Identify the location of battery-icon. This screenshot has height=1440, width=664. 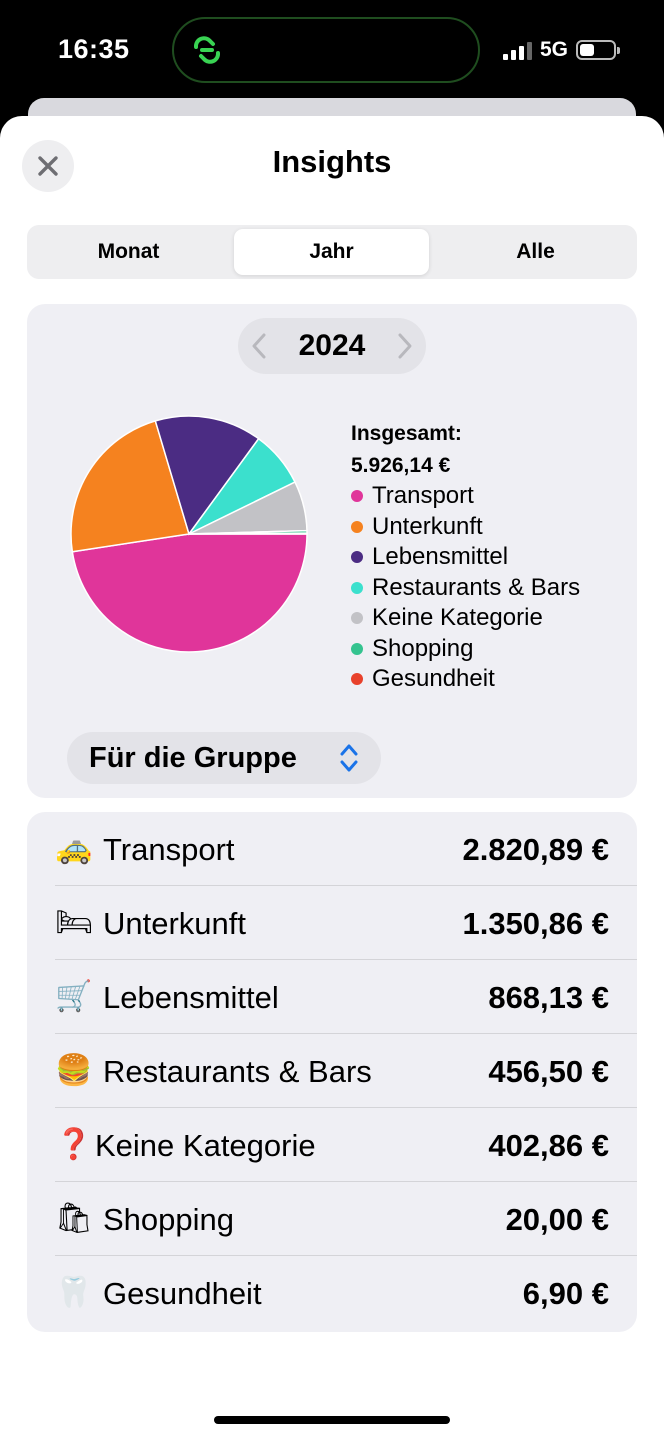
(598, 50).